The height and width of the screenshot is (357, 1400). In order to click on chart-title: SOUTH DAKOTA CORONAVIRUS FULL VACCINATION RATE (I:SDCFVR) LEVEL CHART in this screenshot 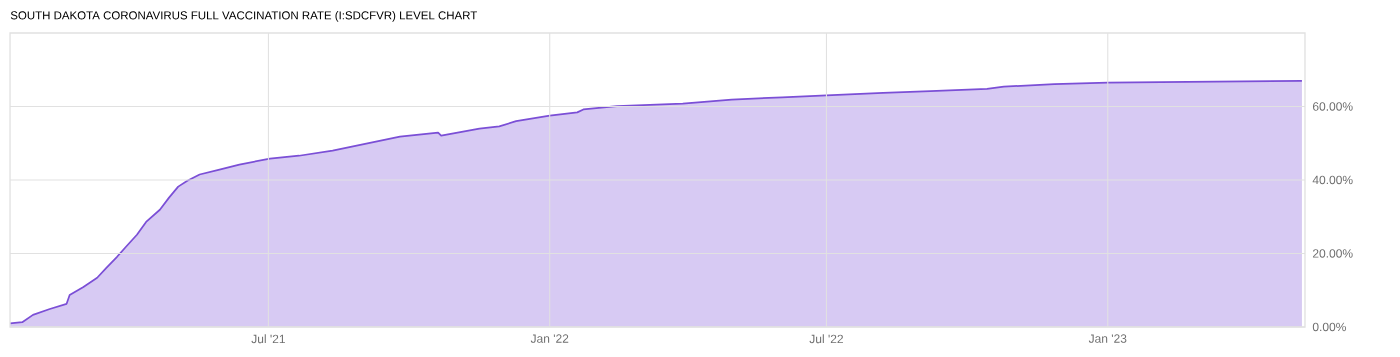, I will do `click(244, 16)`.